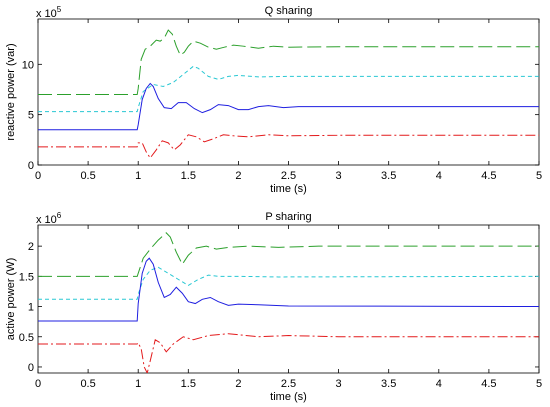  What do you see at coordinates (288, 217) in the screenshot?
I see `chart-title: P sharing` at bounding box center [288, 217].